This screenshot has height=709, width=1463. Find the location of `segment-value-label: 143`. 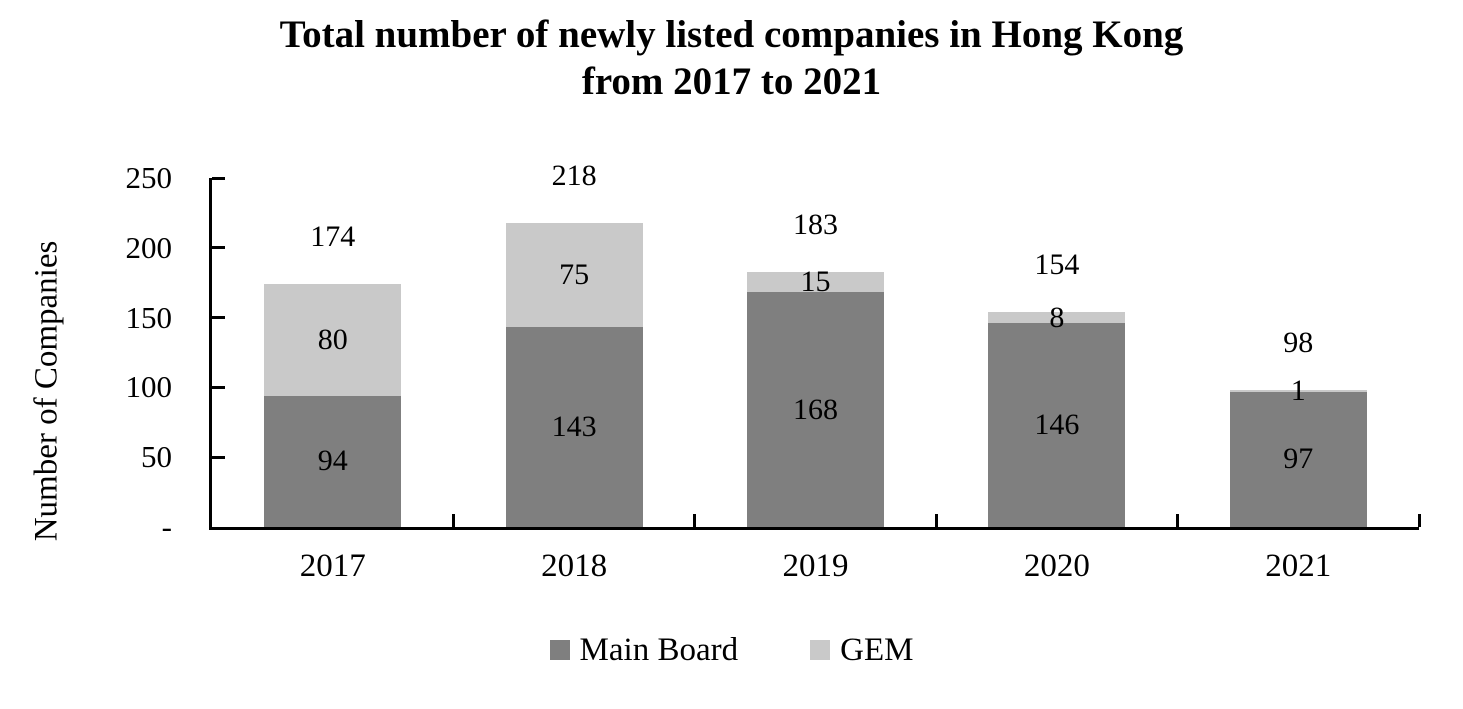

segment-value-label: 143 is located at coordinates (574, 427).